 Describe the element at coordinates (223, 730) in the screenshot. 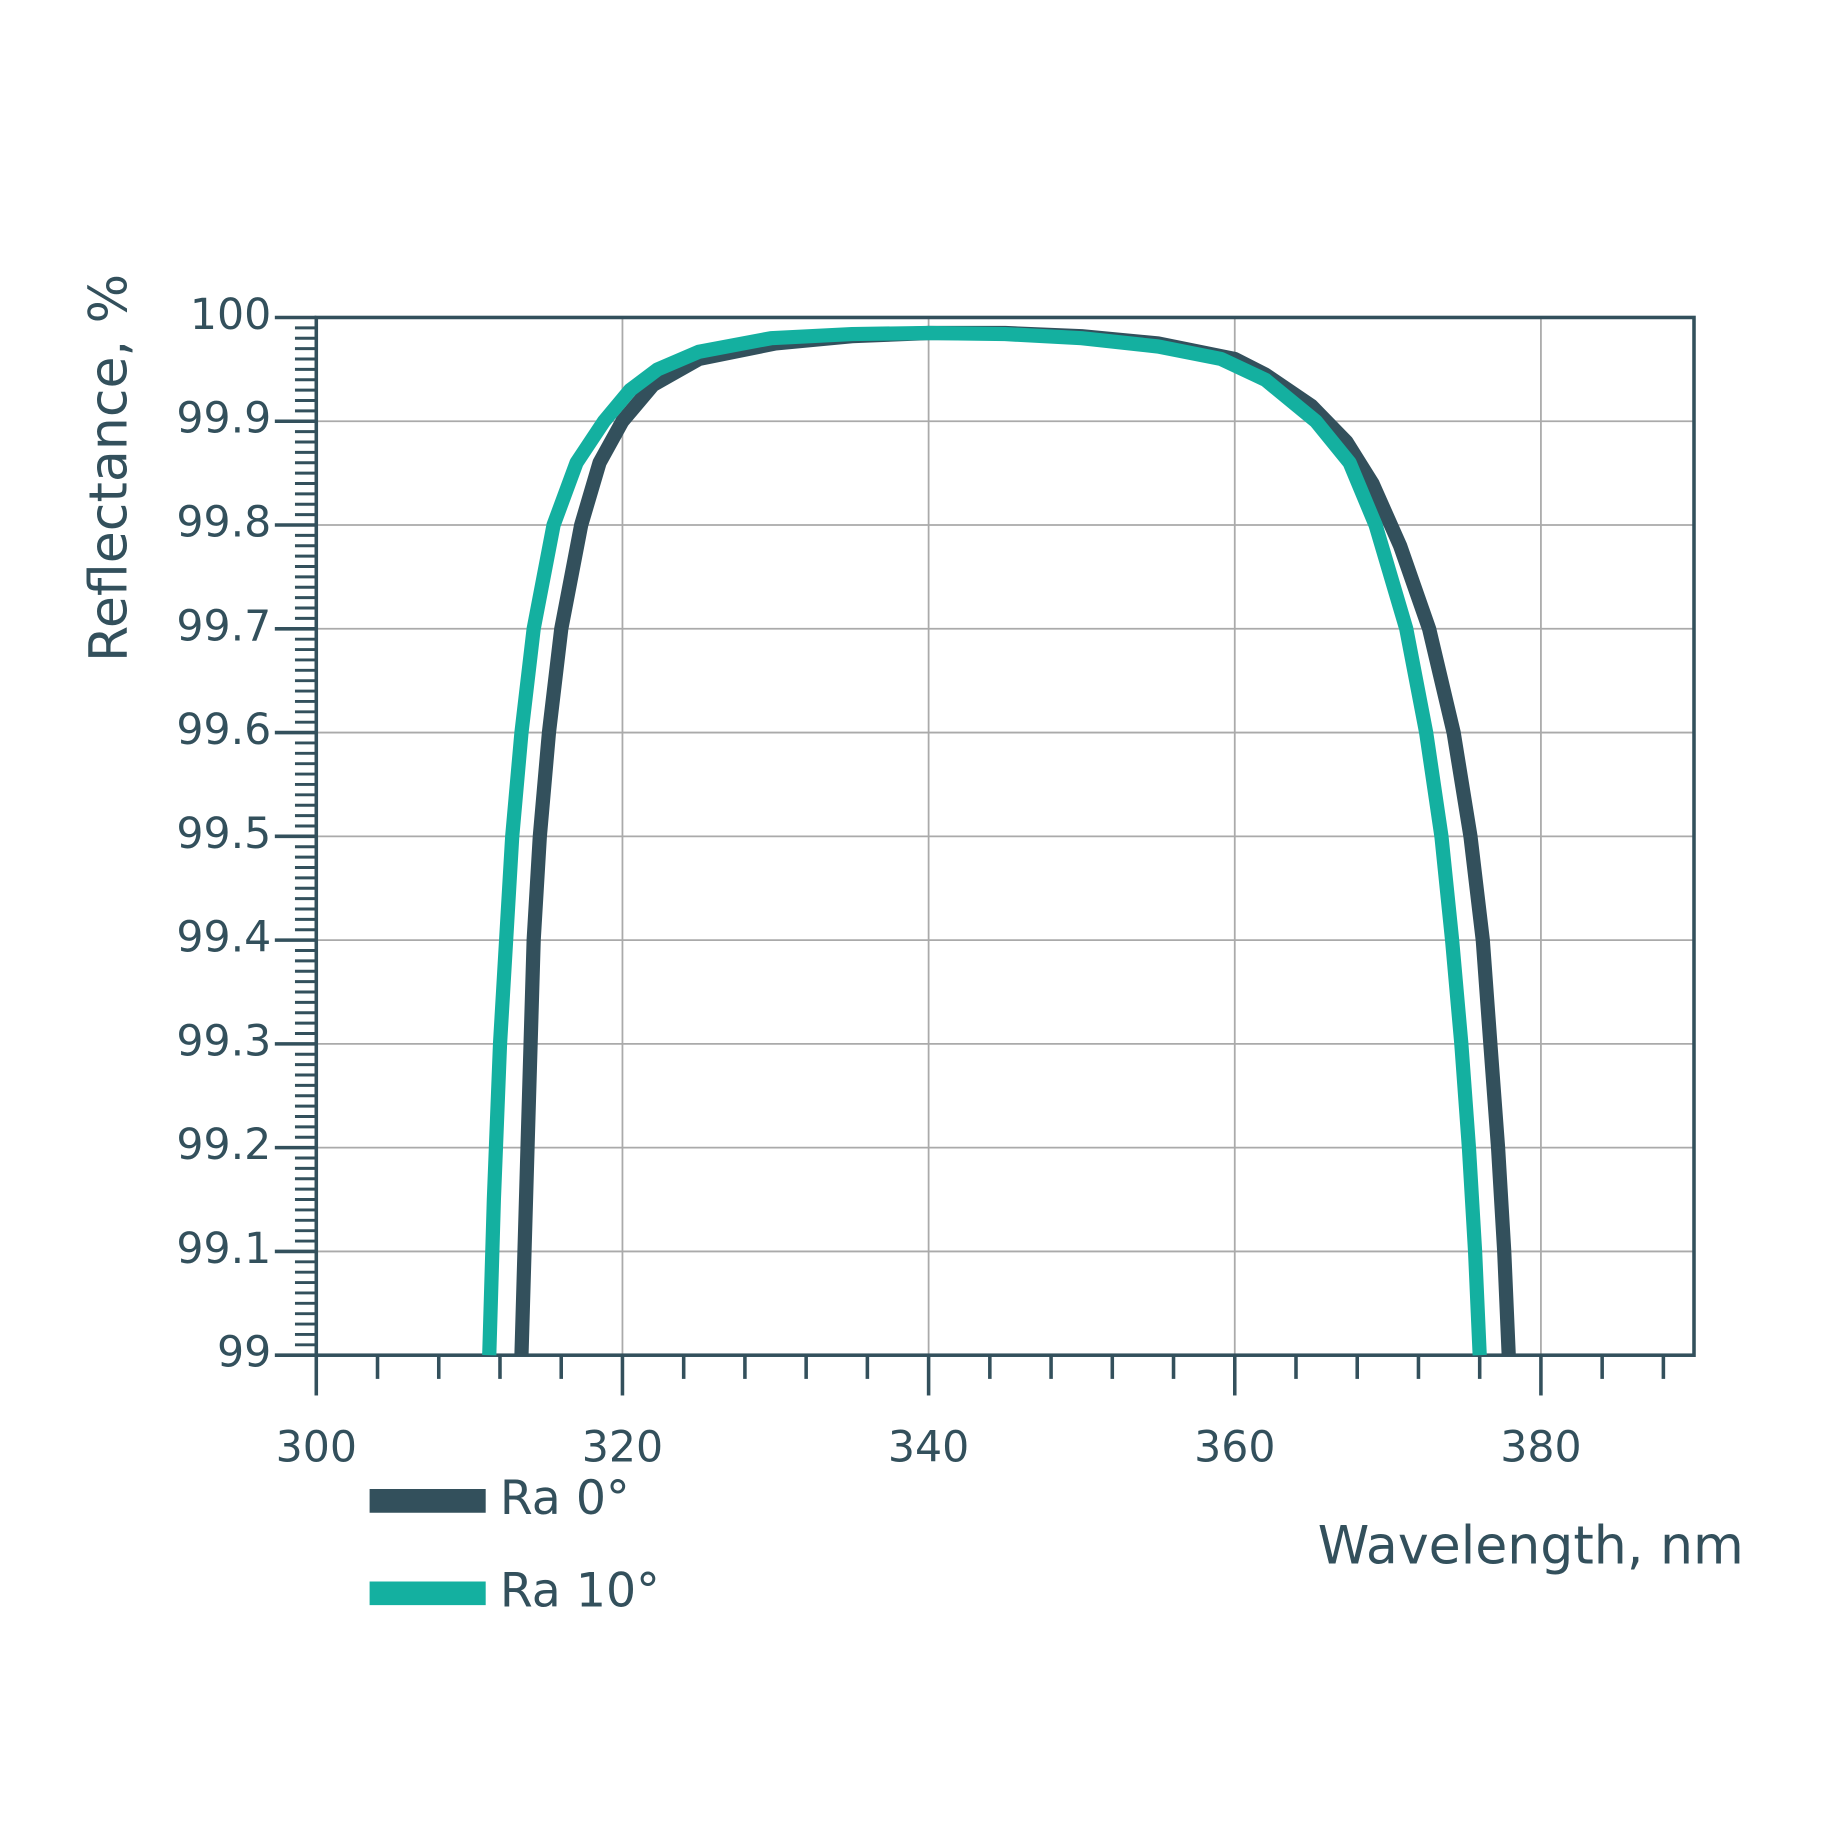

I see `y-tick-label: 99.6` at that location.